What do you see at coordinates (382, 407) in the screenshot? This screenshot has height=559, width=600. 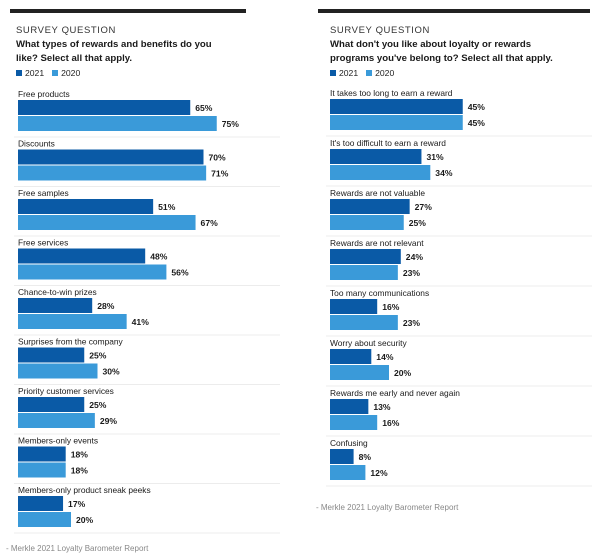 I see `value-label-2021-rewards-me-early-and-never-again: 13%` at bounding box center [382, 407].